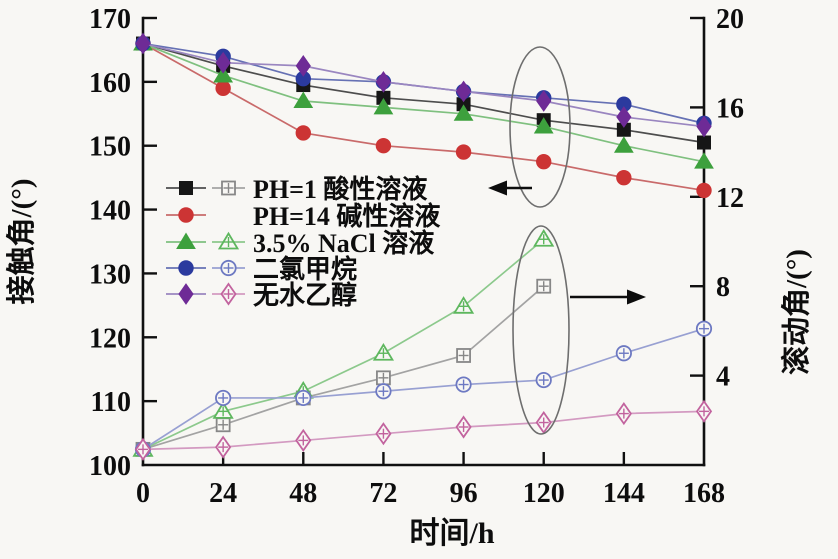 This screenshot has width=838, height=559. Describe the element at coordinates (383, 493) in the screenshot. I see `x-tick-label: 72` at that location.